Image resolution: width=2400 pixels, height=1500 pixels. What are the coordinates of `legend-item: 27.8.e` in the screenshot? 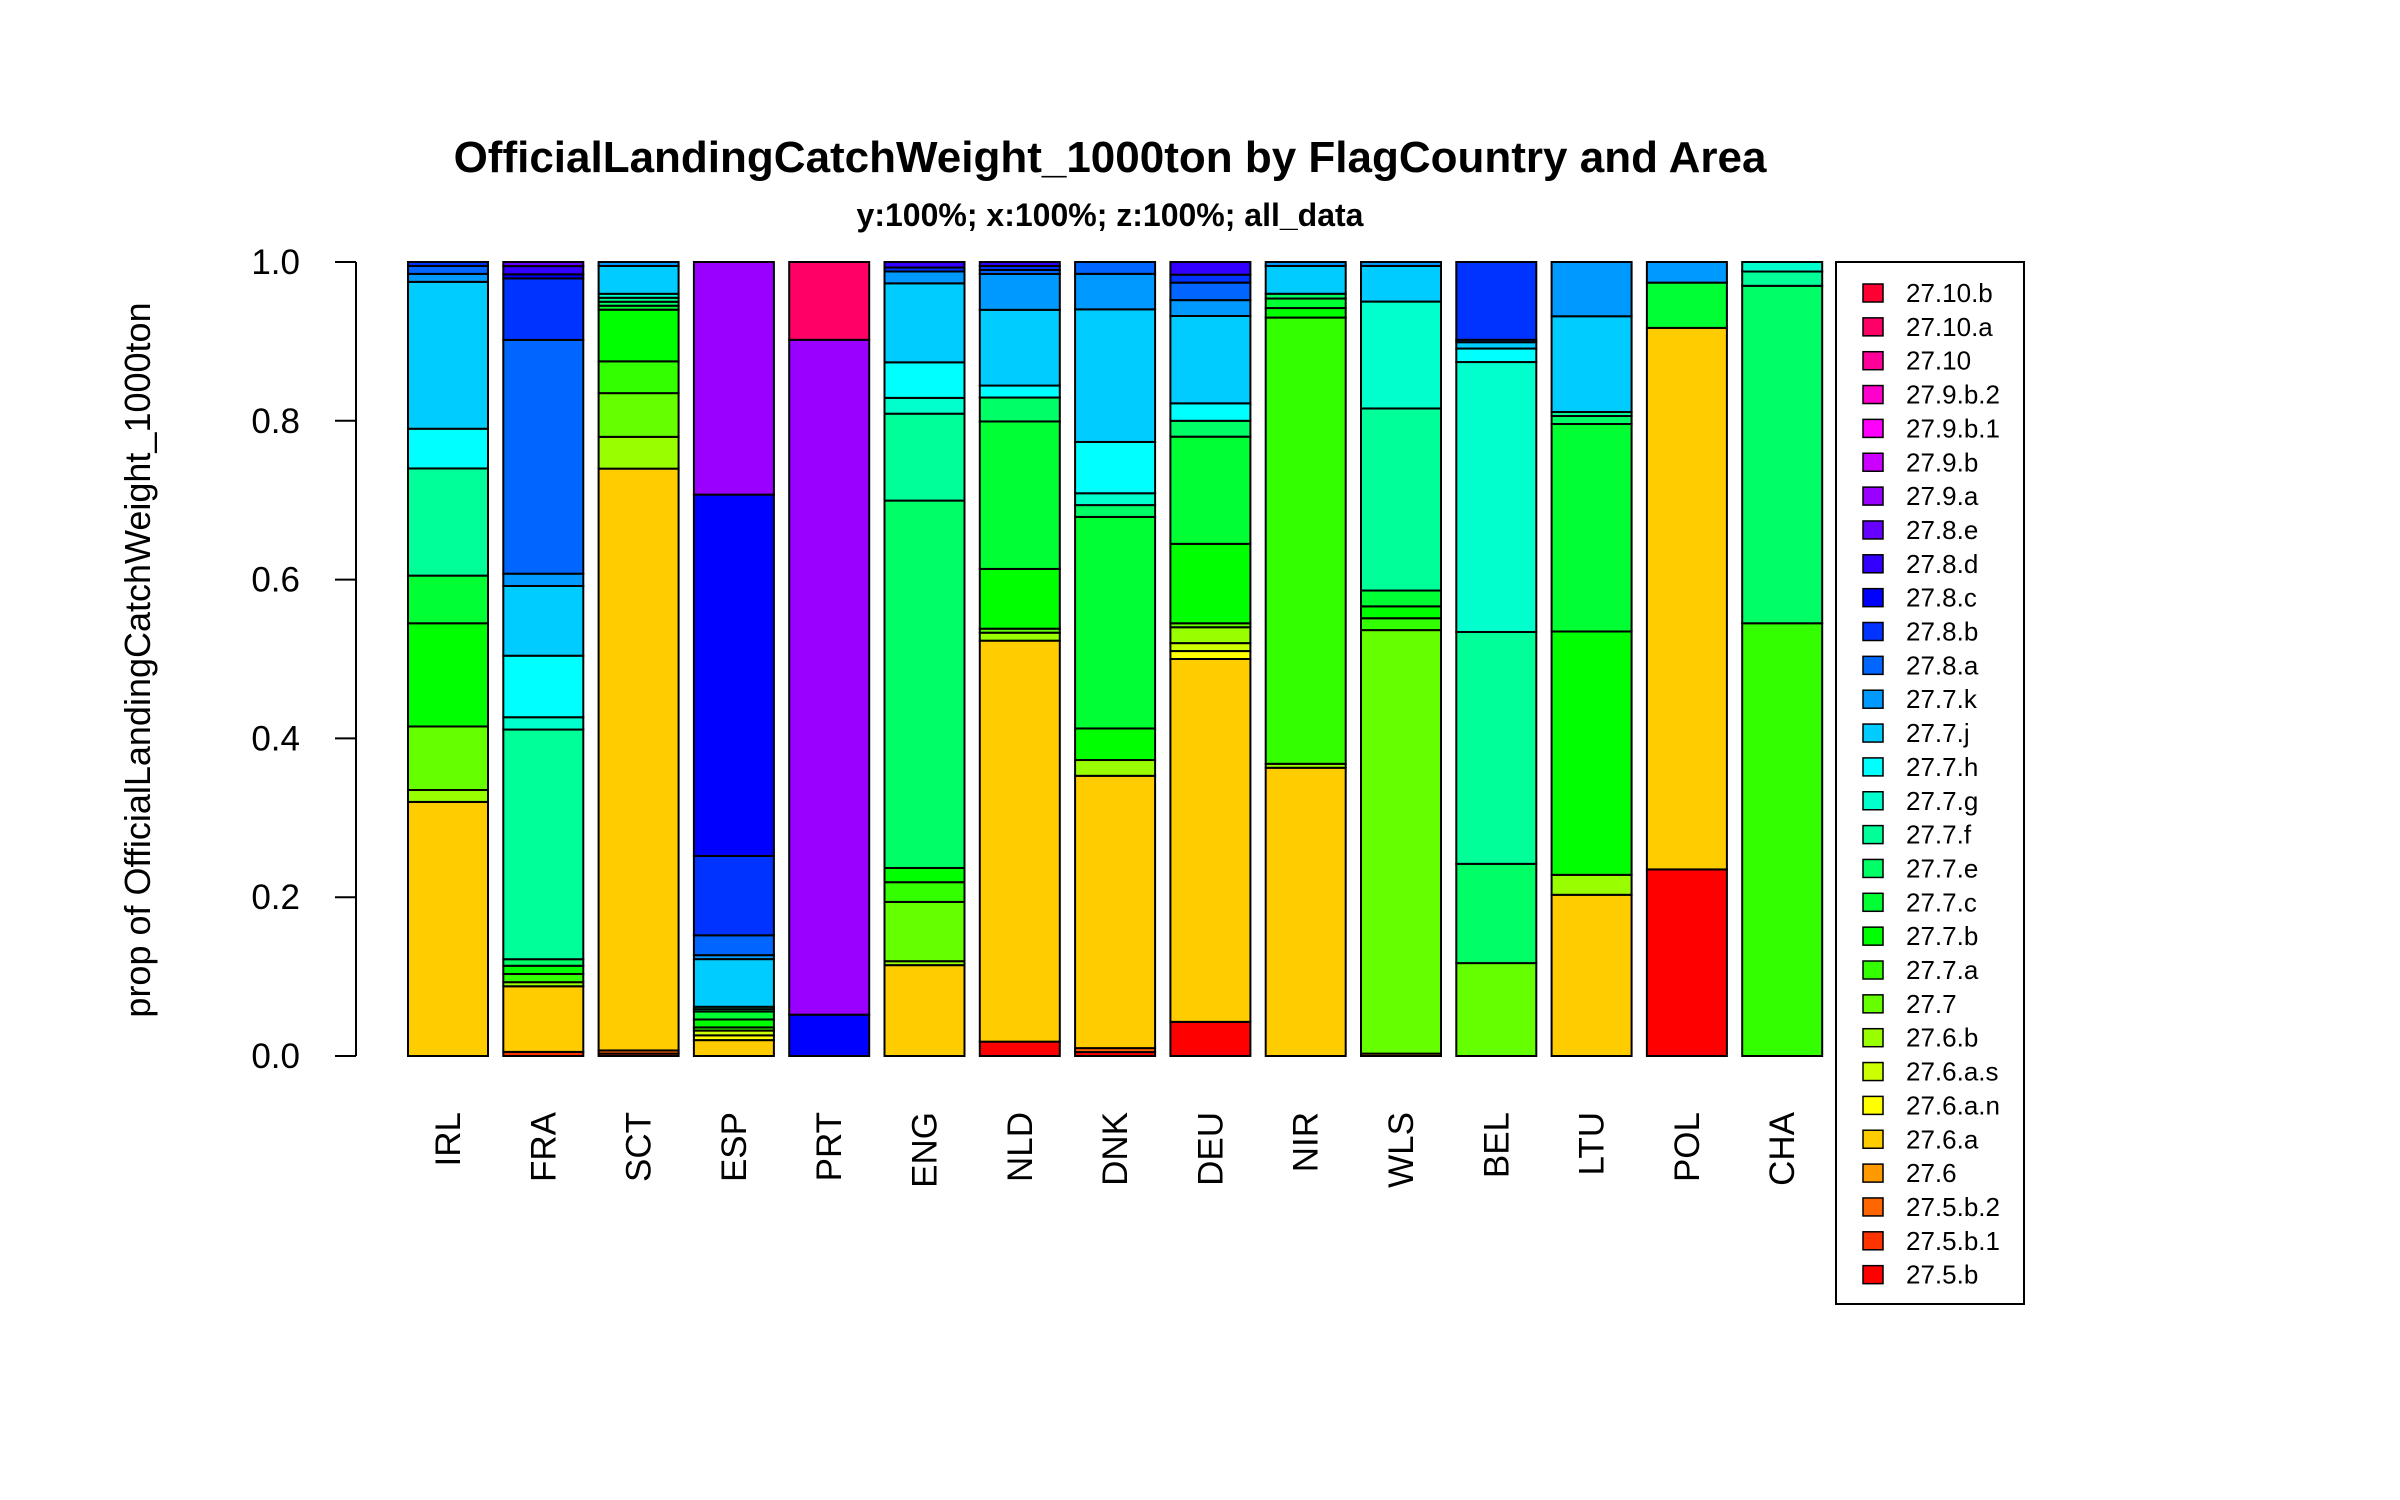 It's located at (1920, 530).